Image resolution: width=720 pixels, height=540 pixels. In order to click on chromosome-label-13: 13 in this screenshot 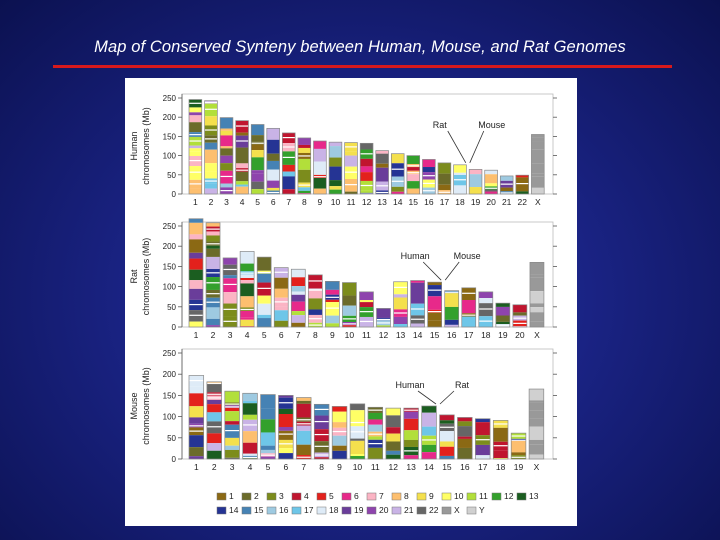, I will do `click(411, 467)`.